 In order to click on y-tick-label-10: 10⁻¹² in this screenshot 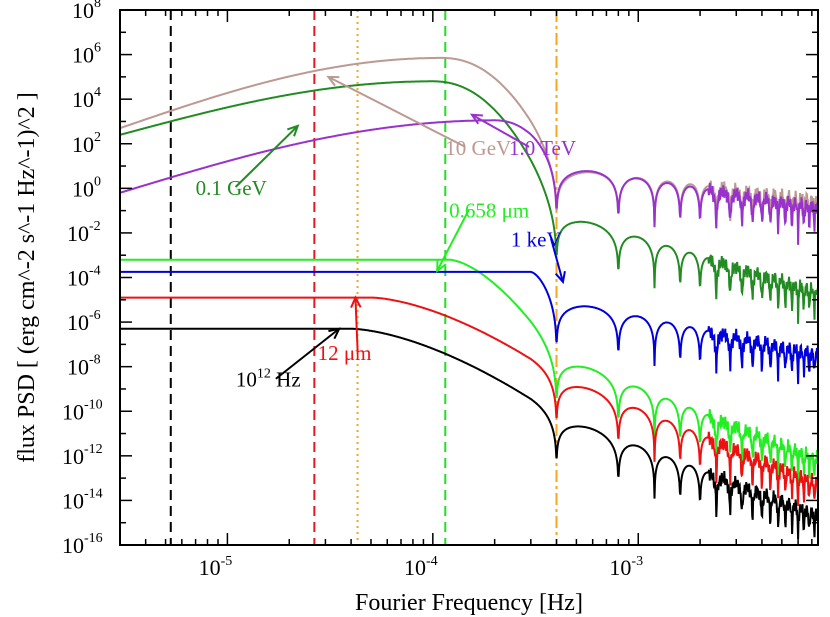, I will do `click(82, 455)`.